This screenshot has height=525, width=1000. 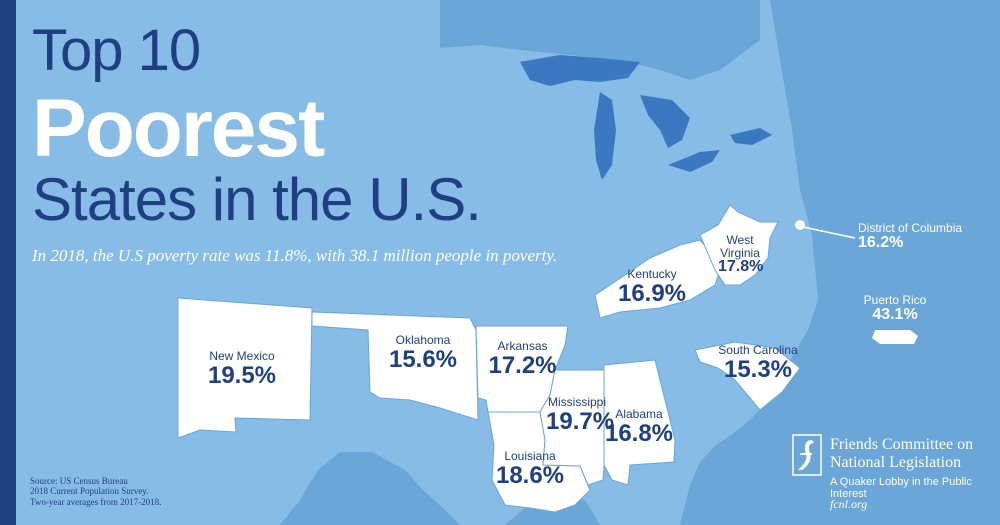 I want to click on source-line-3: Two-year averages from 2017-2018., so click(x=96, y=501).